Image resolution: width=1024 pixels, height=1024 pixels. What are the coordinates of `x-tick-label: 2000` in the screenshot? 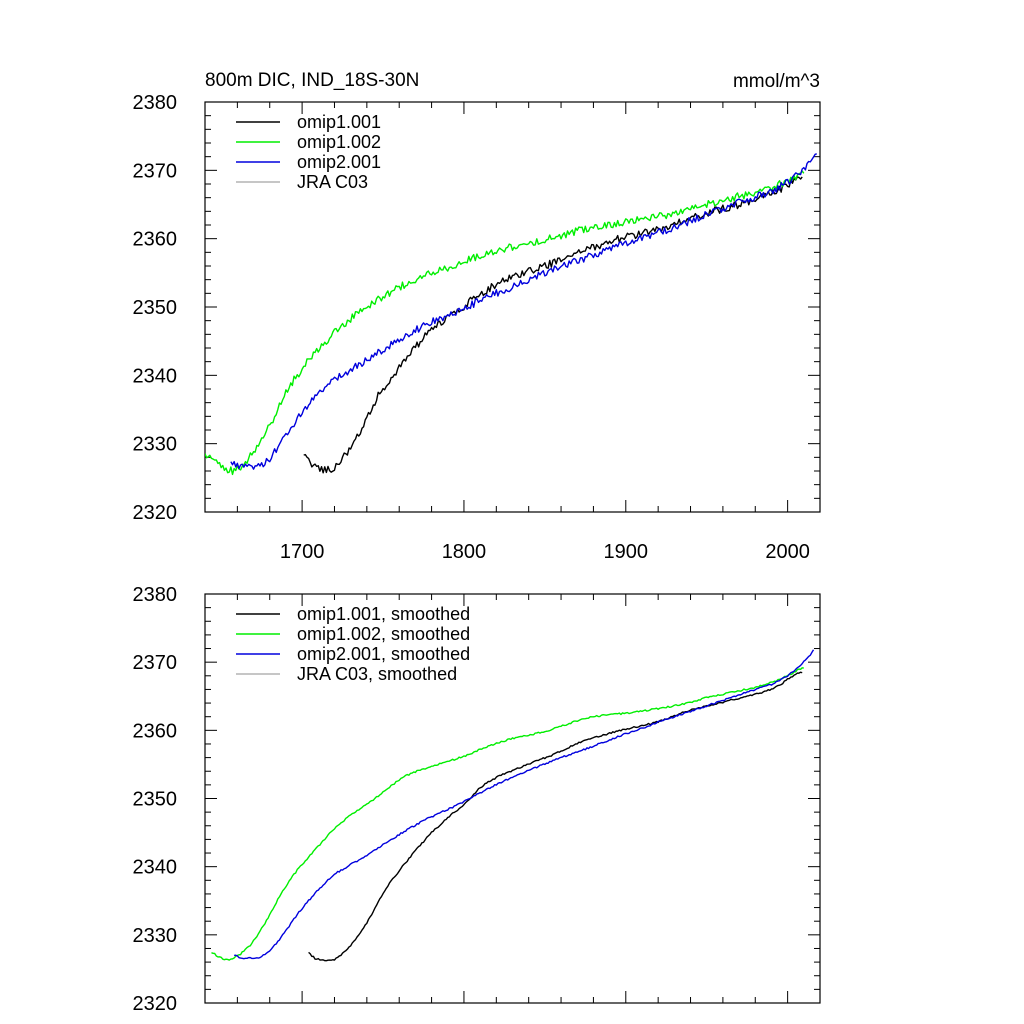 It's located at (787, 552).